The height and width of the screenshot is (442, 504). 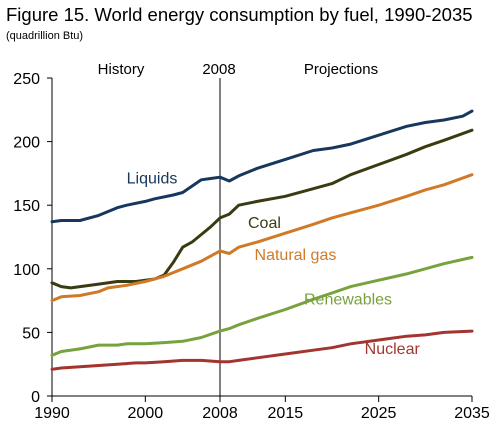 I want to click on x-tick-label: 2000, so click(x=146, y=413).